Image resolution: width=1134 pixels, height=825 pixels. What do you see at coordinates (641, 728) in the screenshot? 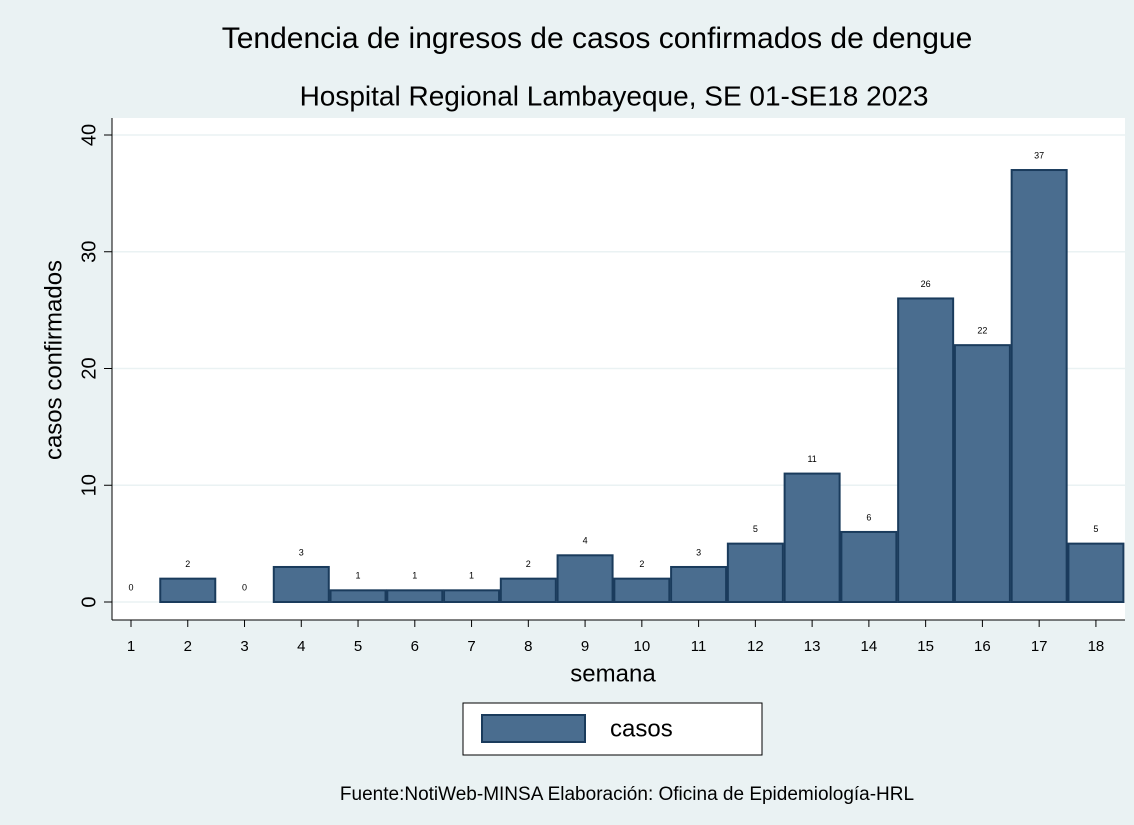
I see `legend-label: casos` at bounding box center [641, 728].